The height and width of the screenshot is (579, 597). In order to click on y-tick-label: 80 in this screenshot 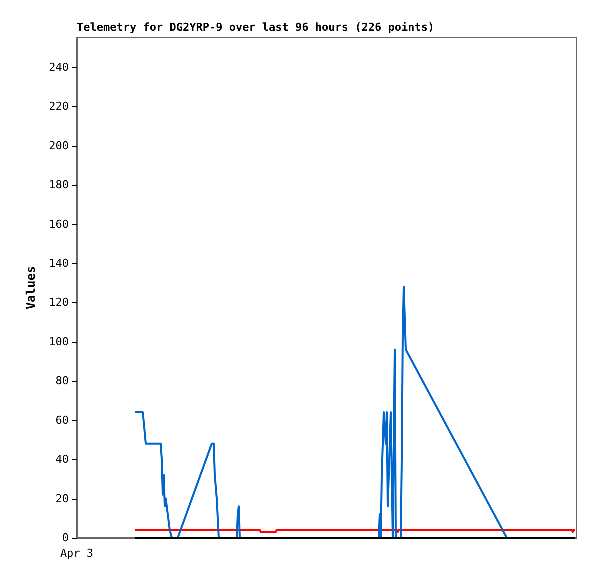, I will do `click(62, 381)`.